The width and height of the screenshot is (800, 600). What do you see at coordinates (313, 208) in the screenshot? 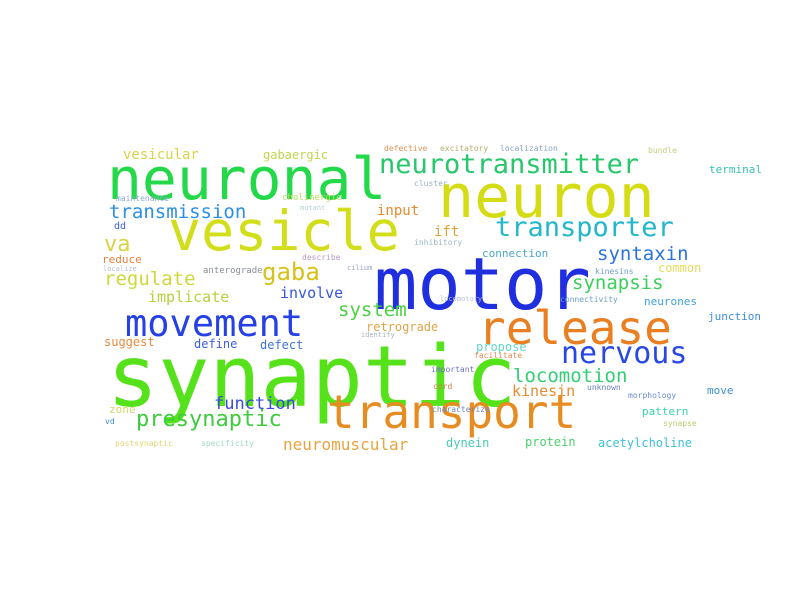
I see `cloud-word: mutant` at bounding box center [313, 208].